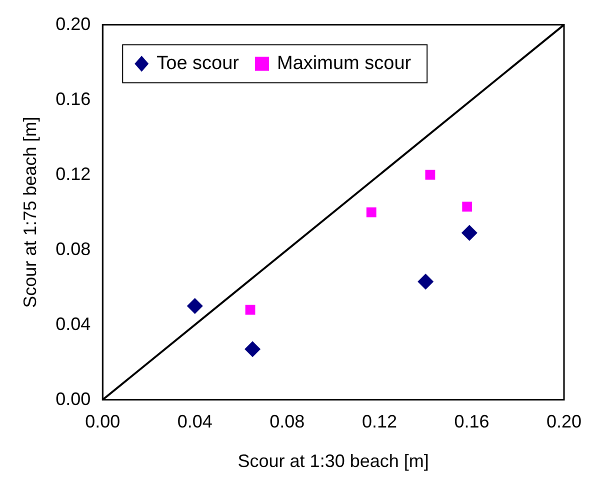 This screenshot has height=489, width=596. I want to click on y-tick-label: 0.04, so click(73, 324).